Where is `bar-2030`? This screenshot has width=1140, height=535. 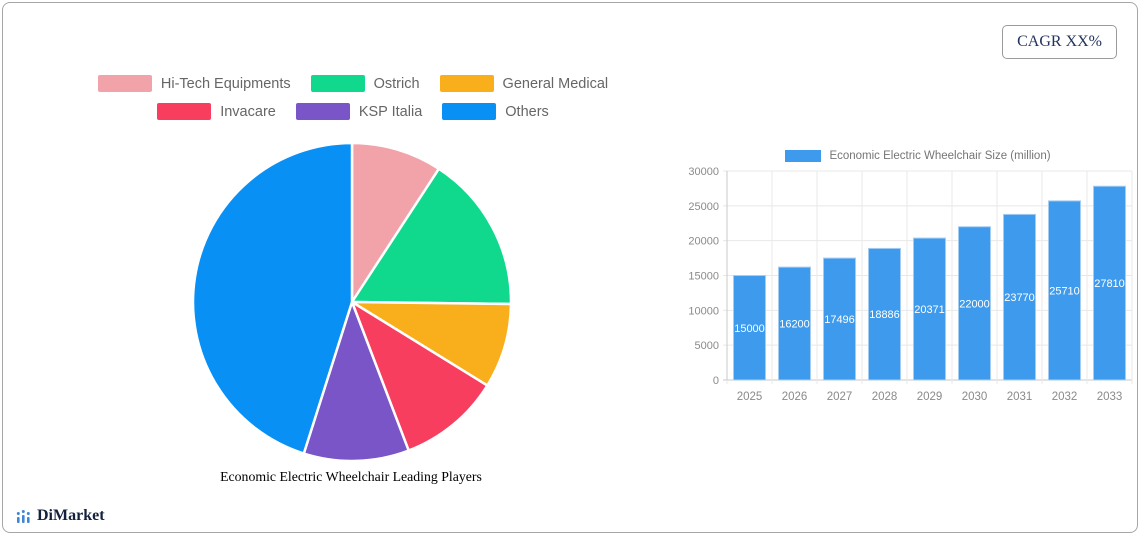
bar-2030 is located at coordinates (974, 303).